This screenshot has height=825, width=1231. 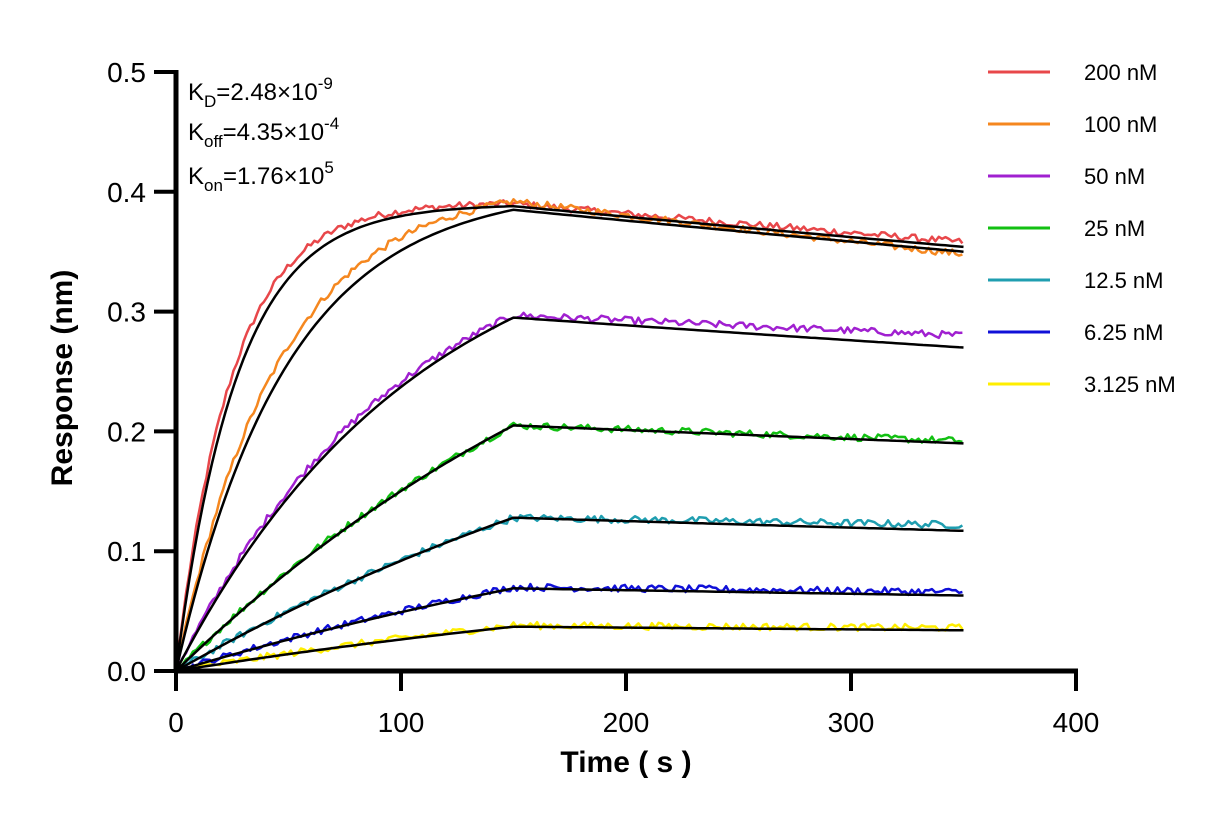 I want to click on y-tick-label: 0.2, so click(x=126, y=431).